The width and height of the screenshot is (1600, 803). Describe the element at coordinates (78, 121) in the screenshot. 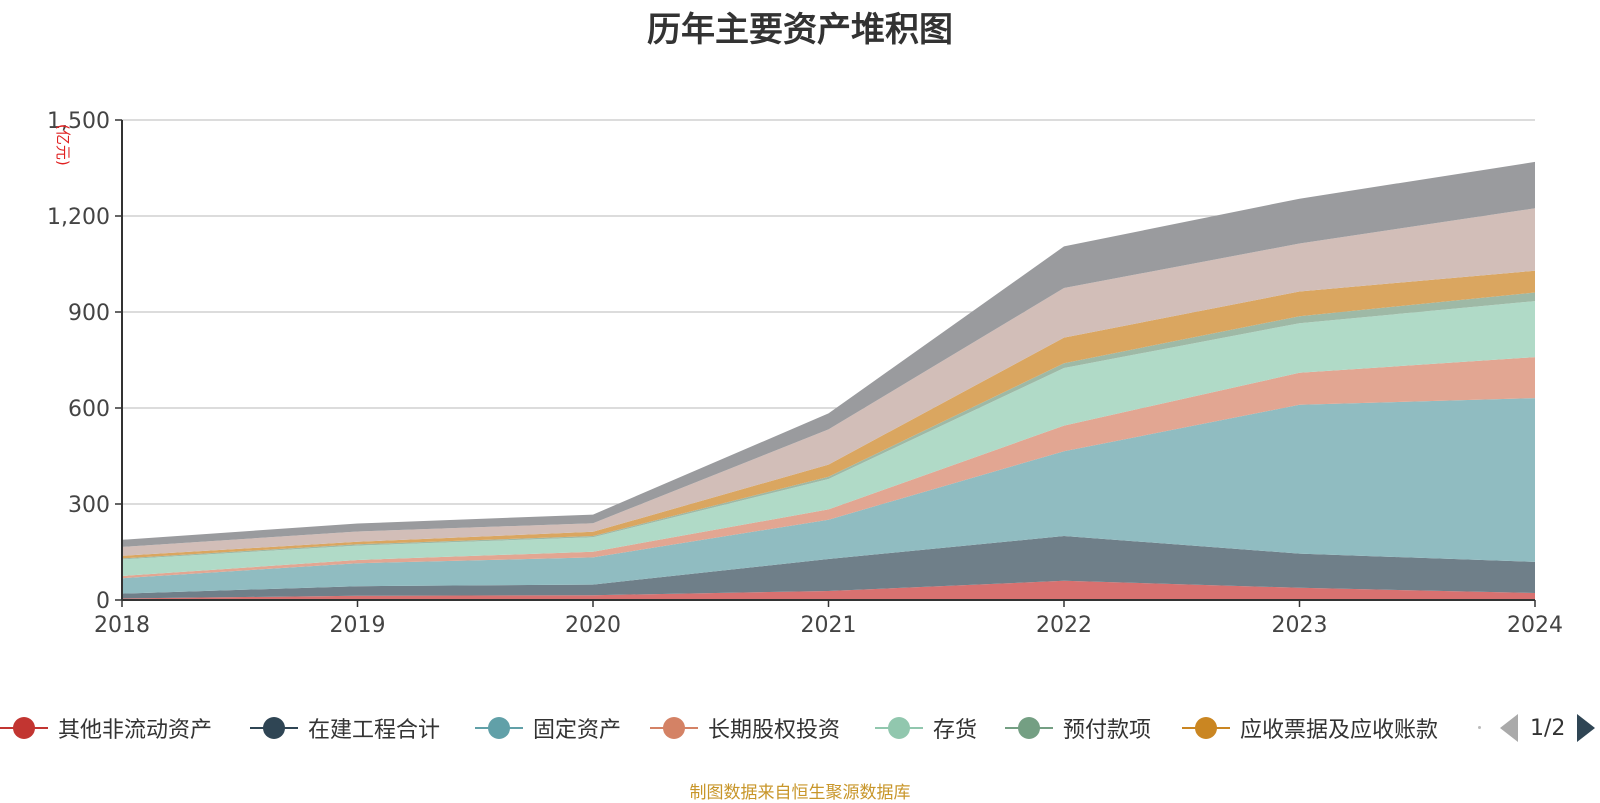

I see `y-tick-label: 1,500` at that location.